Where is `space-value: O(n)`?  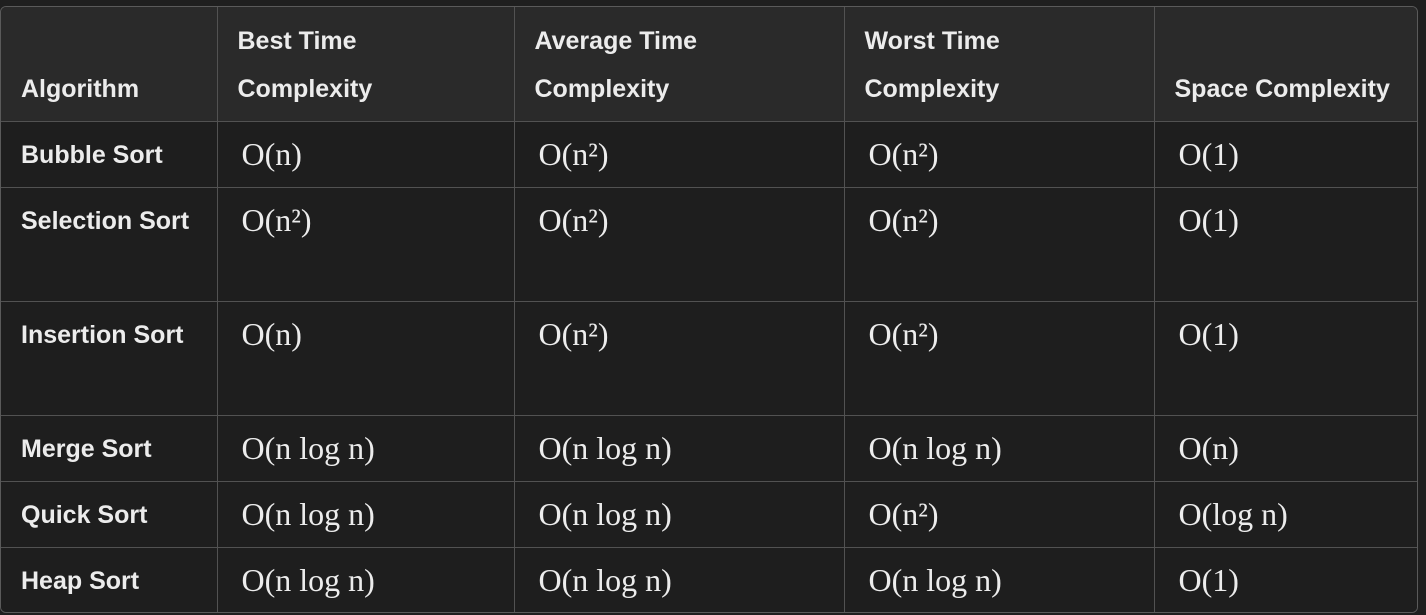 space-value: O(n) is located at coordinates (1285, 448).